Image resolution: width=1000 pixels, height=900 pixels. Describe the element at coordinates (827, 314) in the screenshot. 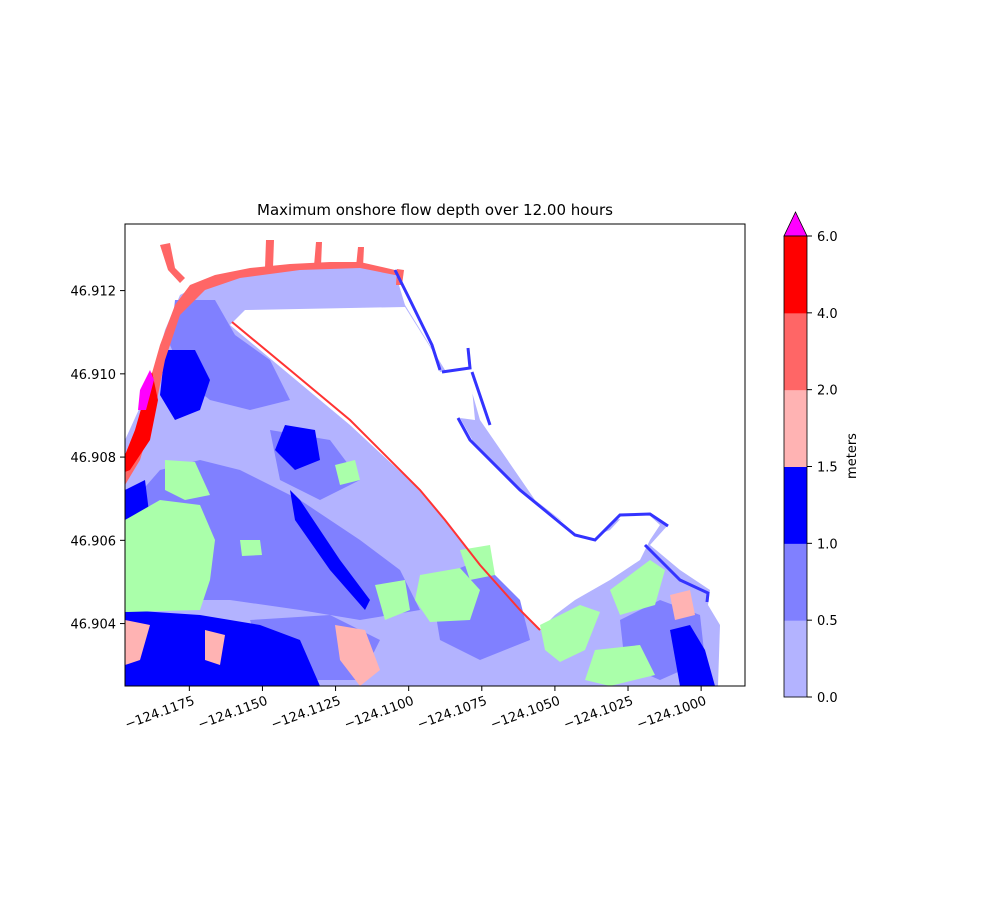

I see `colorbar-tick-label: 4.0` at that location.